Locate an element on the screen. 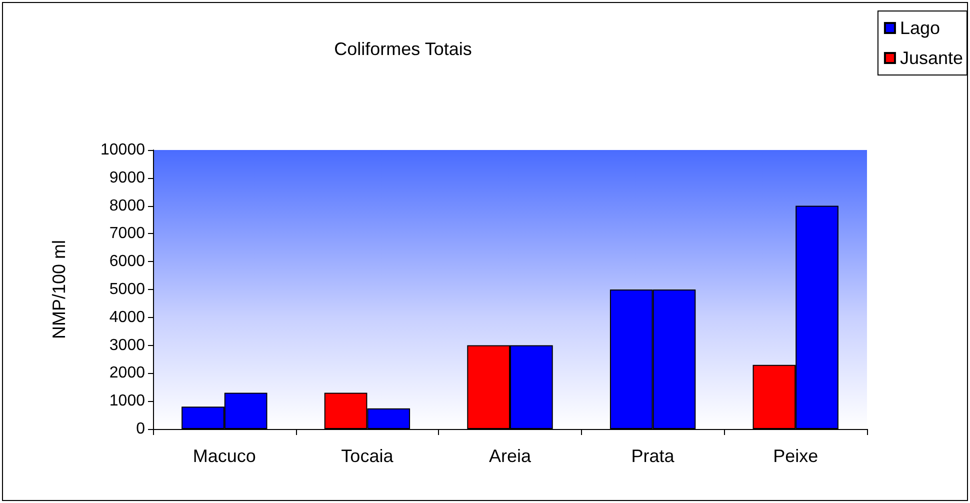 The image size is (970, 503). y-tick-label: 3000 is located at coordinates (127, 345).